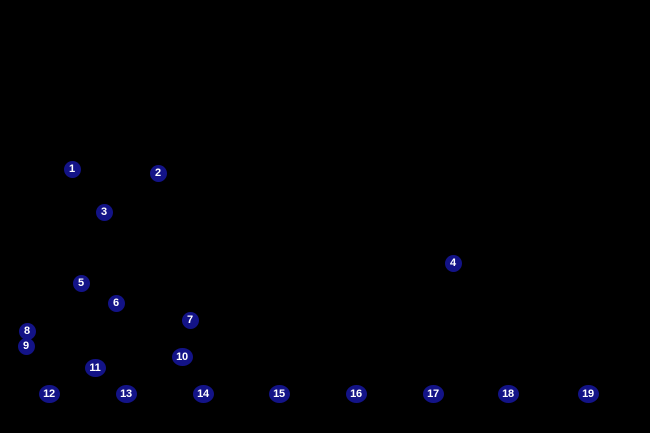 This screenshot has width=650, height=433. Describe the element at coordinates (279, 394) in the screenshot. I see `set-of-mark-marker-15: 15` at that location.